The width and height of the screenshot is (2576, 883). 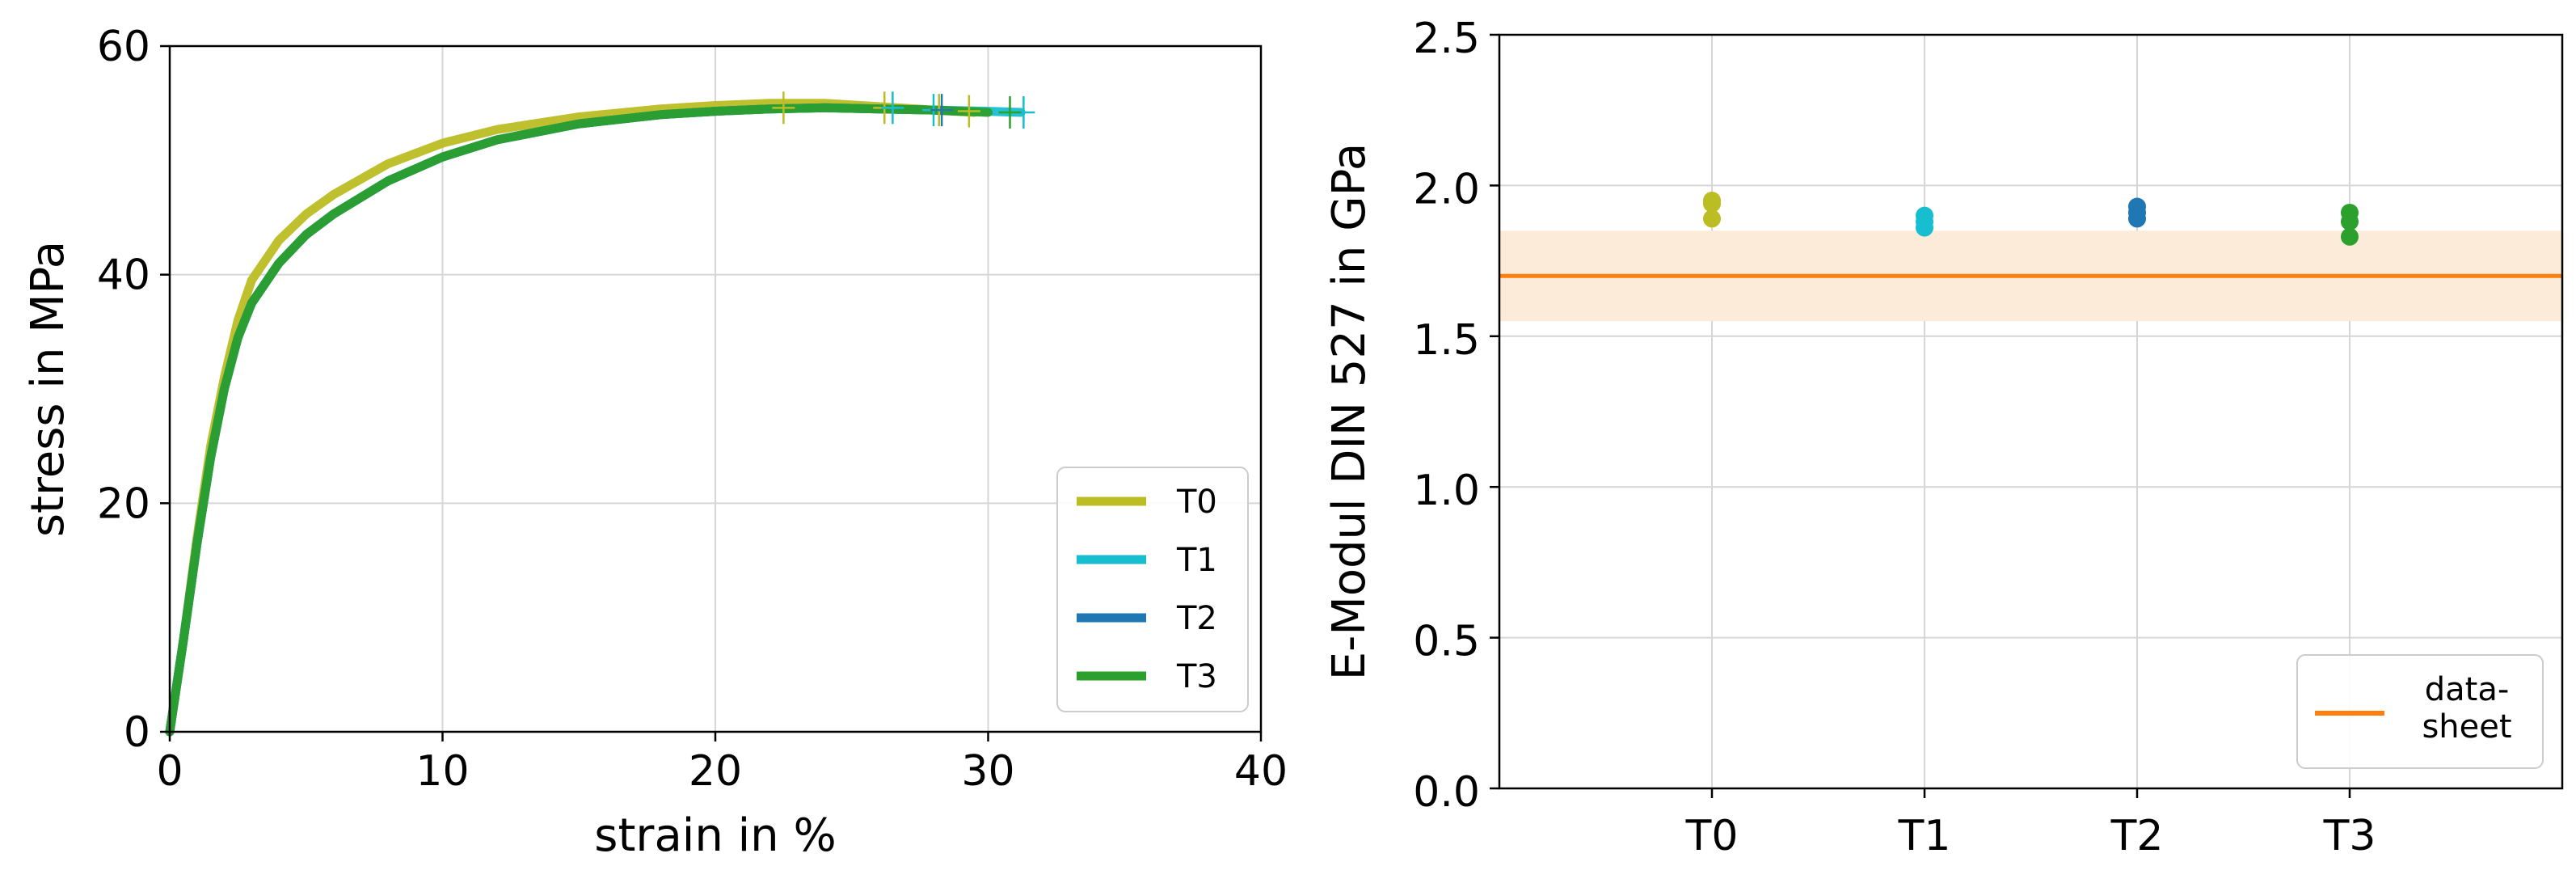 I want to click on x-tick-label: 20, so click(x=716, y=771).